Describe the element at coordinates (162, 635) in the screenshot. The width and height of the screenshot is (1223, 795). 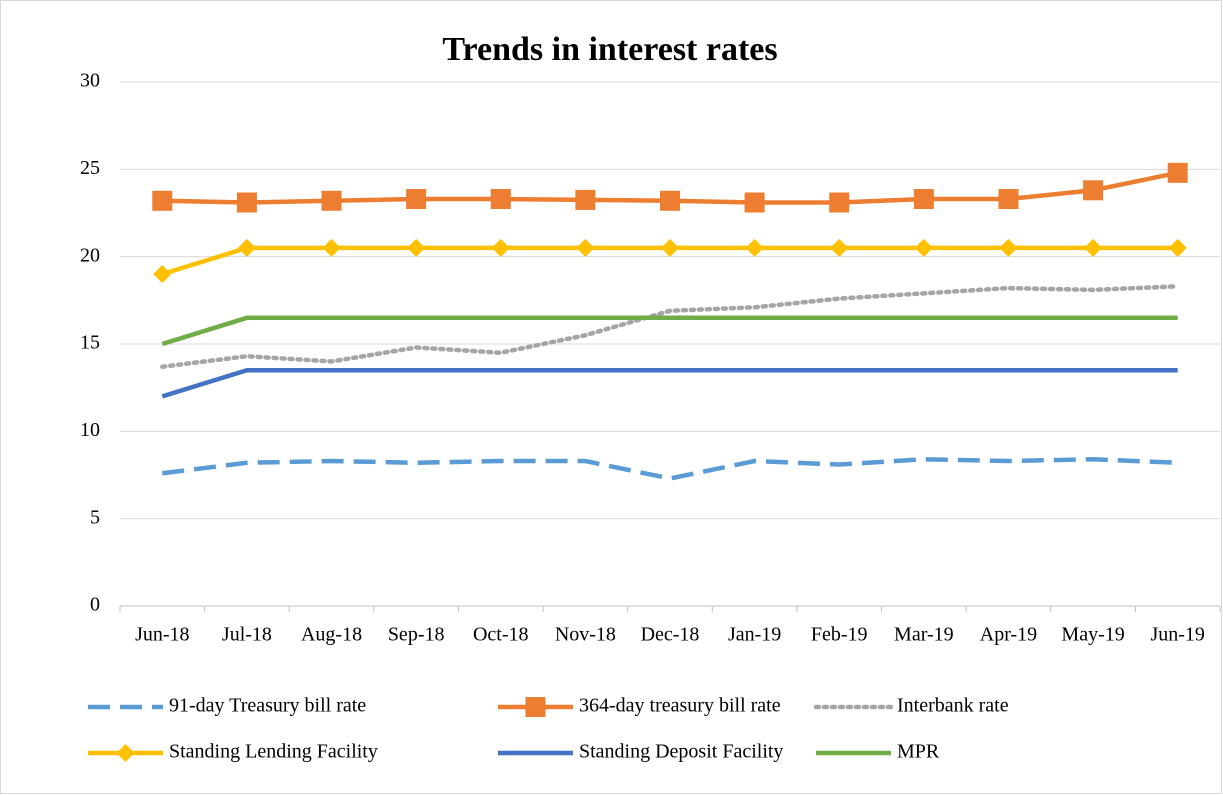
I see `x-tick-label: Jun-18` at that location.